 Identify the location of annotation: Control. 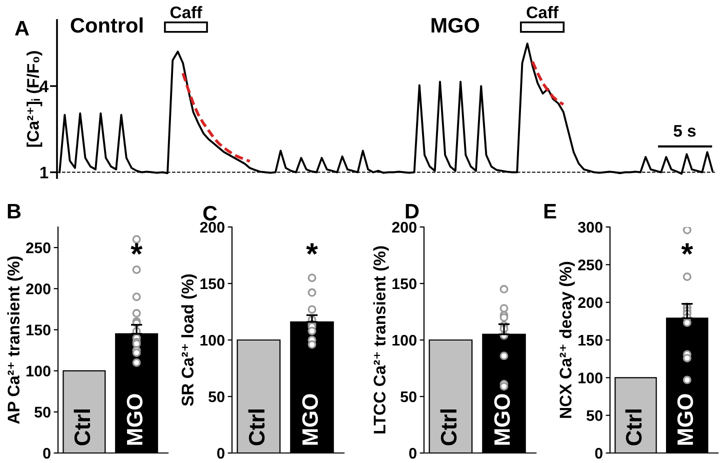
(106, 25).